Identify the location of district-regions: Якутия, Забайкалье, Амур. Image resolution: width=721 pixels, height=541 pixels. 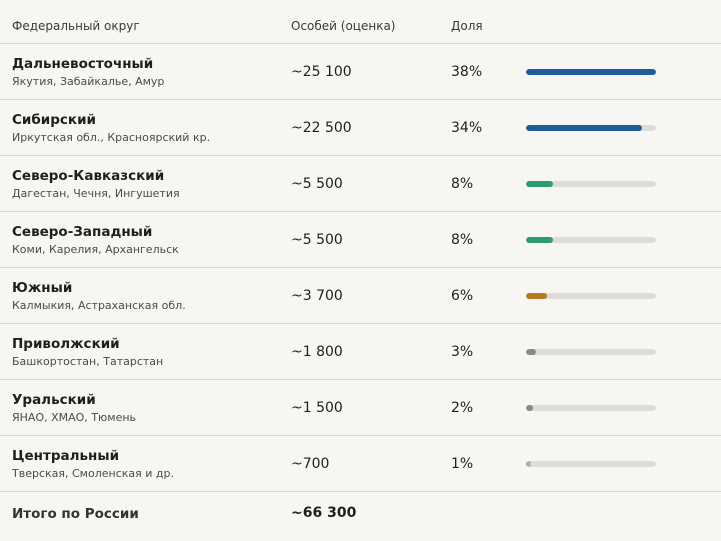
(88, 81).